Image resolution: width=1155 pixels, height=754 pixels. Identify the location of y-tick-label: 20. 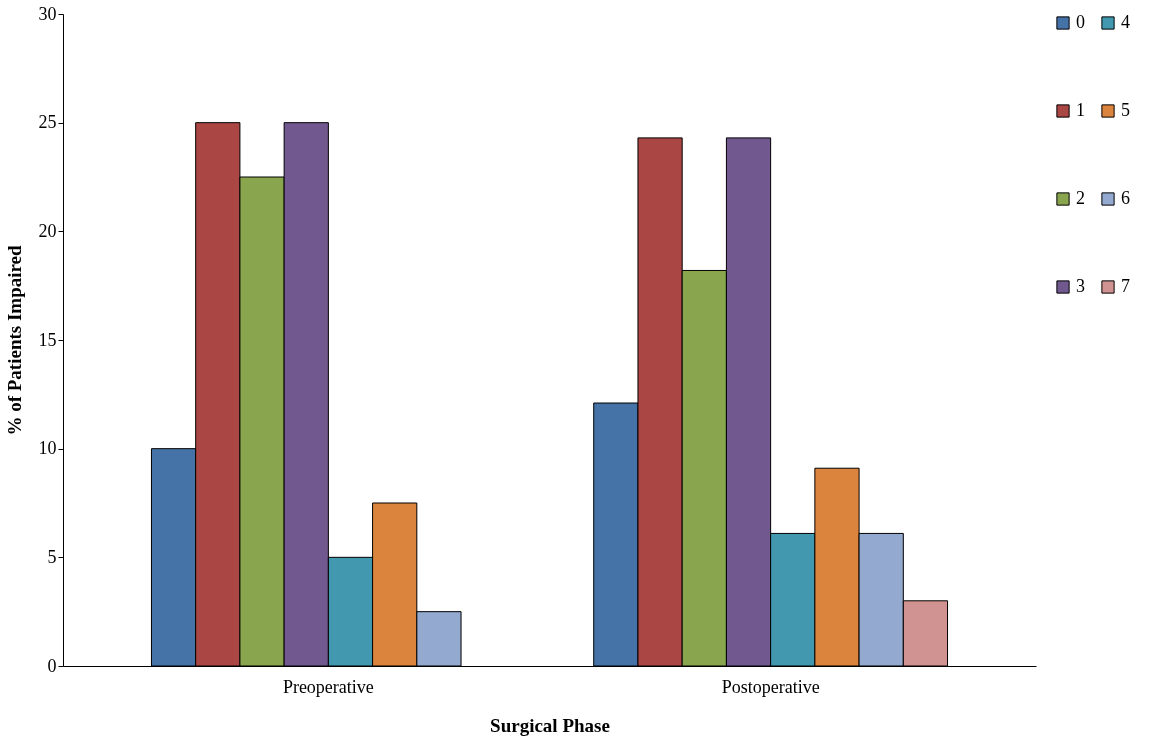
(47, 230).